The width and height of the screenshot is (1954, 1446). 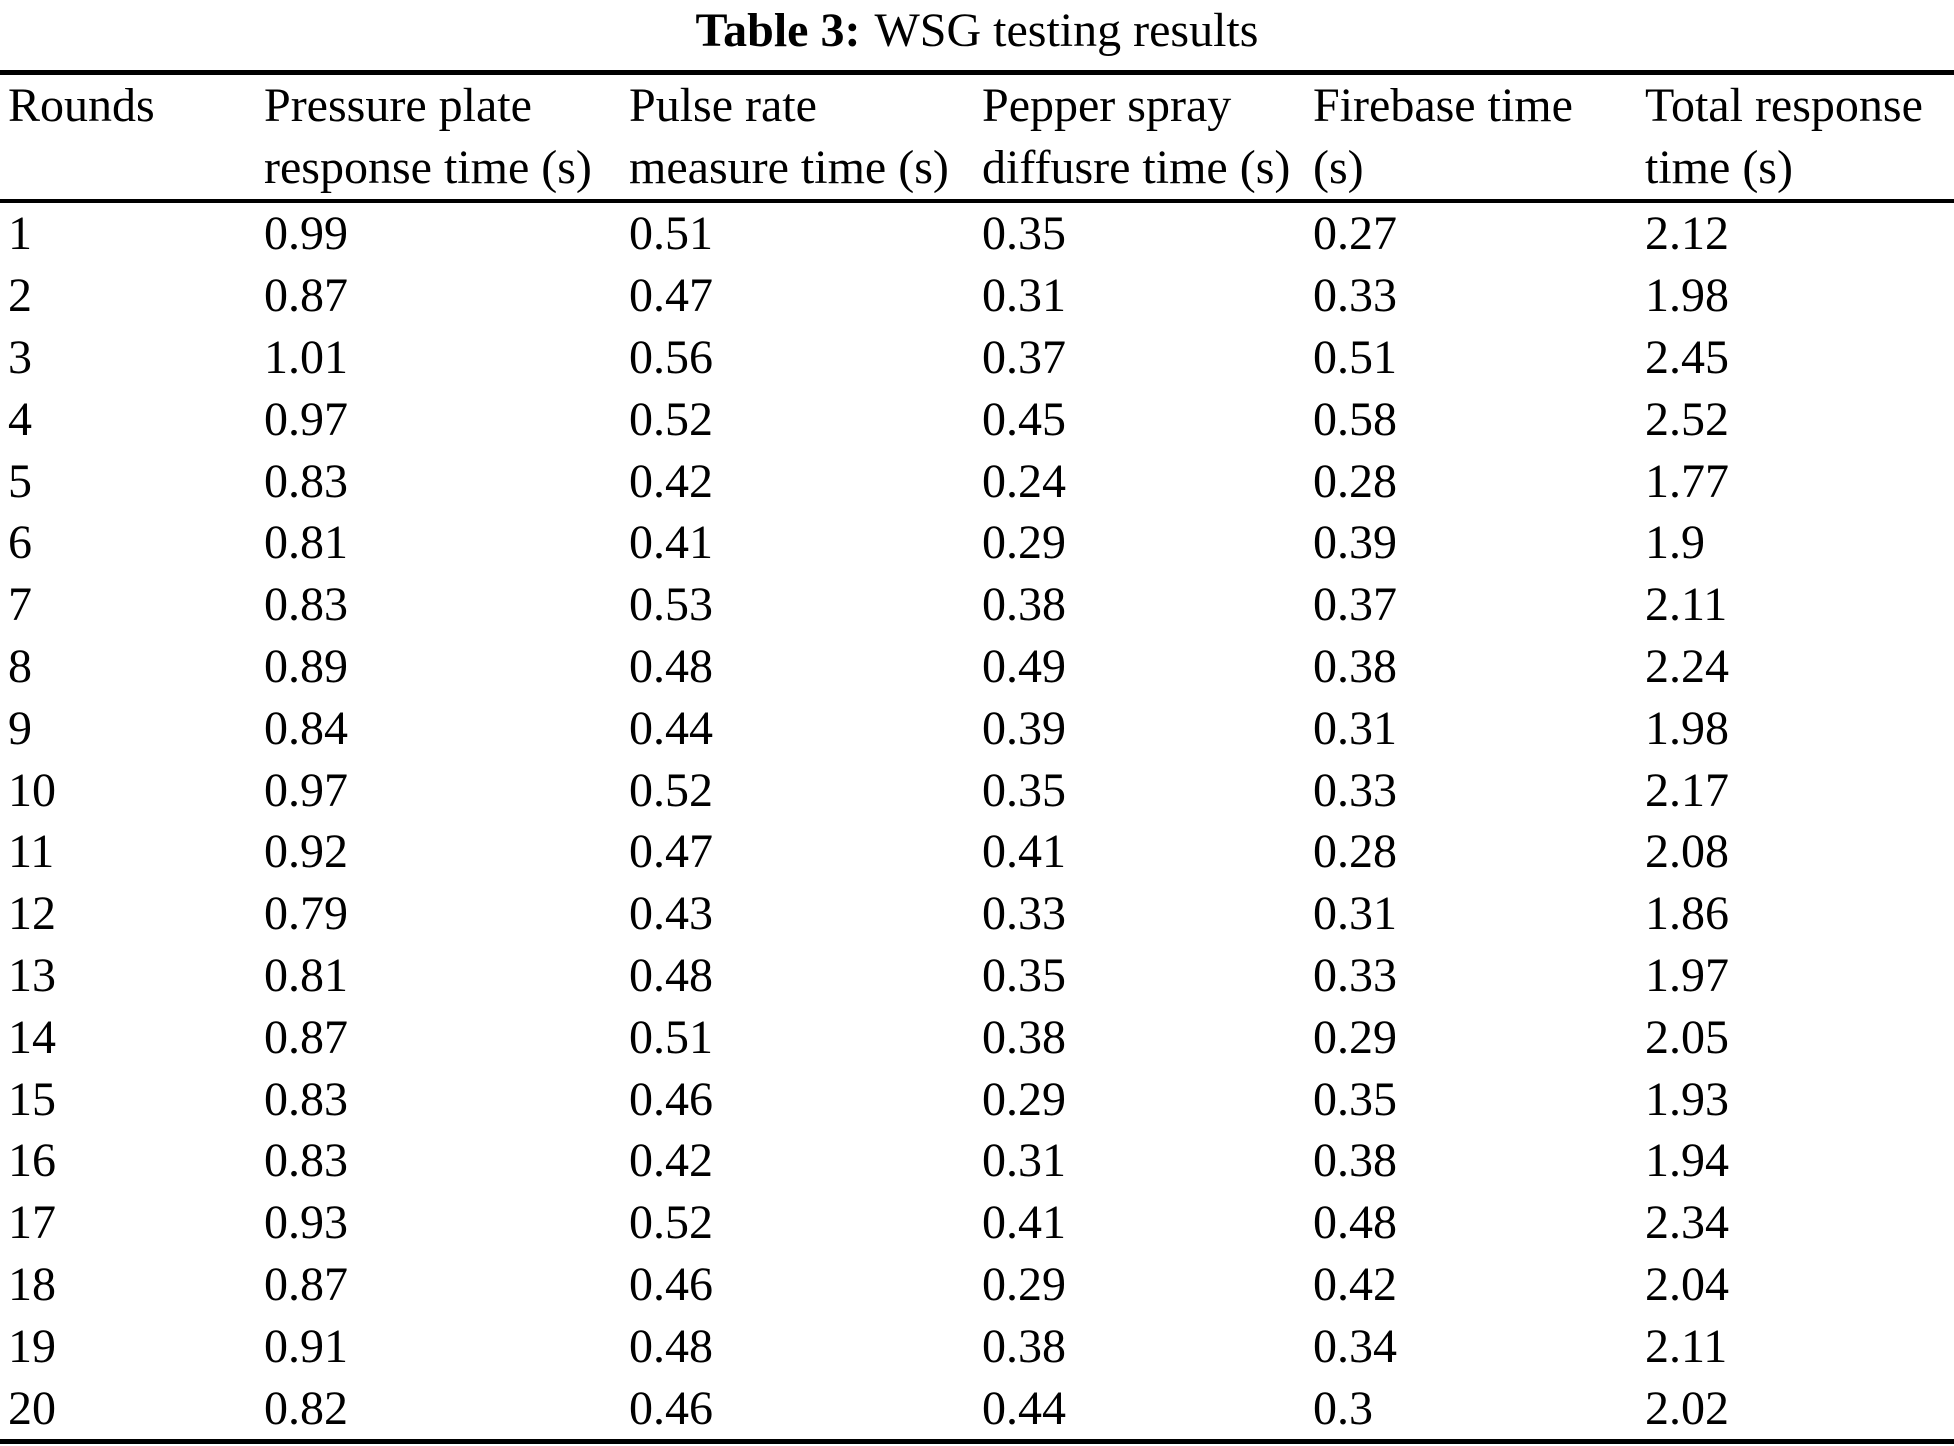 What do you see at coordinates (1687, 975) in the screenshot?
I see `value-cell: 1.97` at bounding box center [1687, 975].